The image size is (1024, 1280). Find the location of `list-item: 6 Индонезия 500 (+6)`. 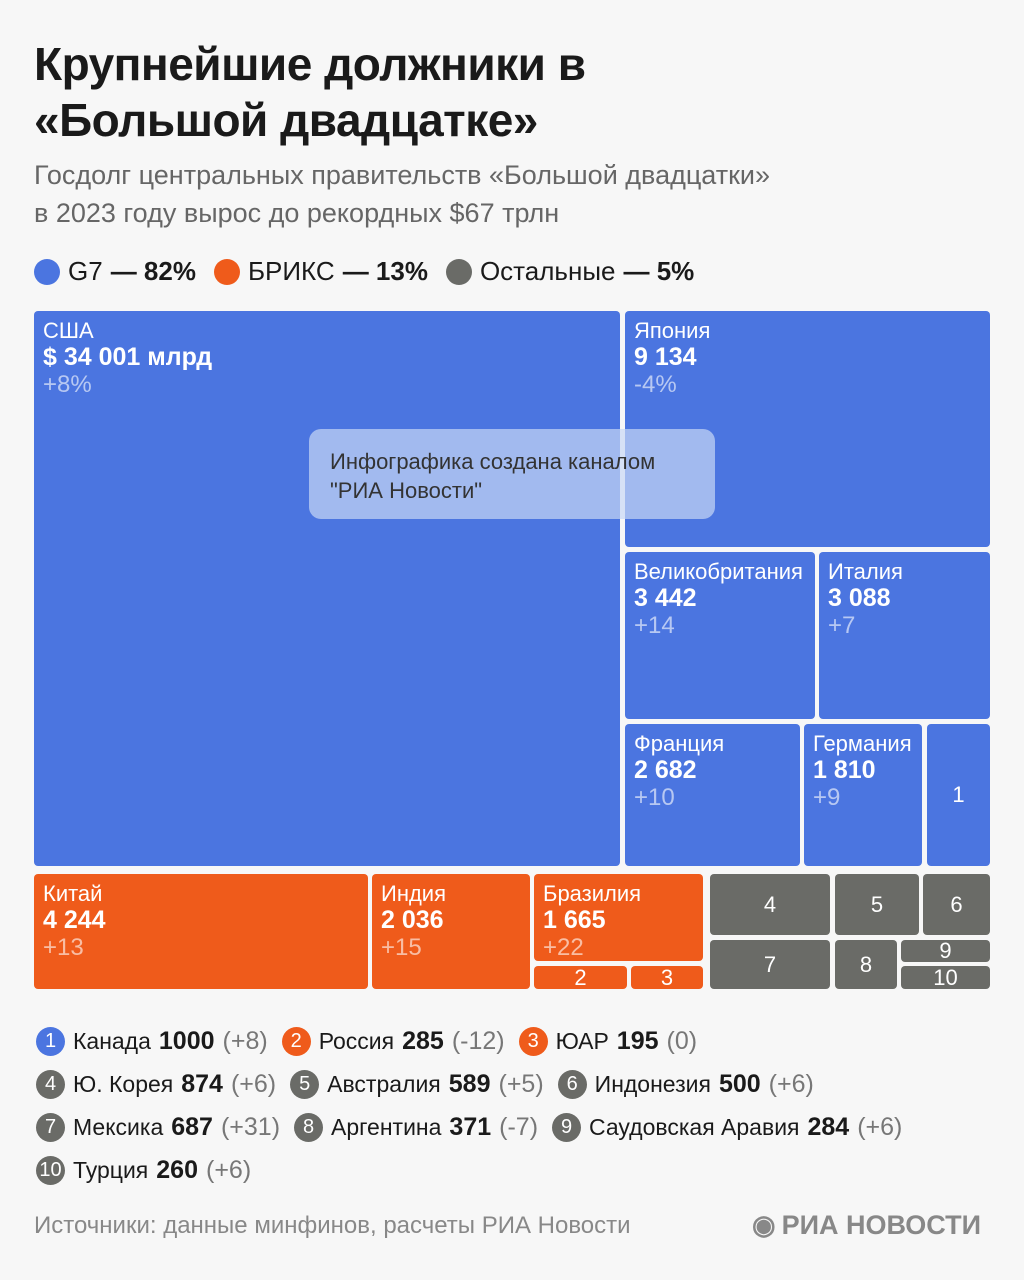

list-item: 6 Индонезия 500 (+6) is located at coordinates (685, 1084).